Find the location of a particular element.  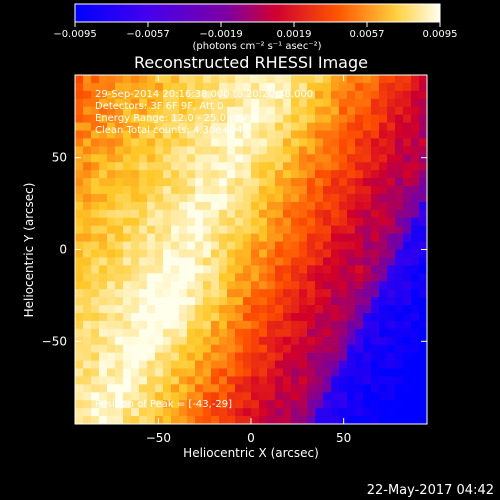

y-tick-label: −50 is located at coordinates (54, 341).